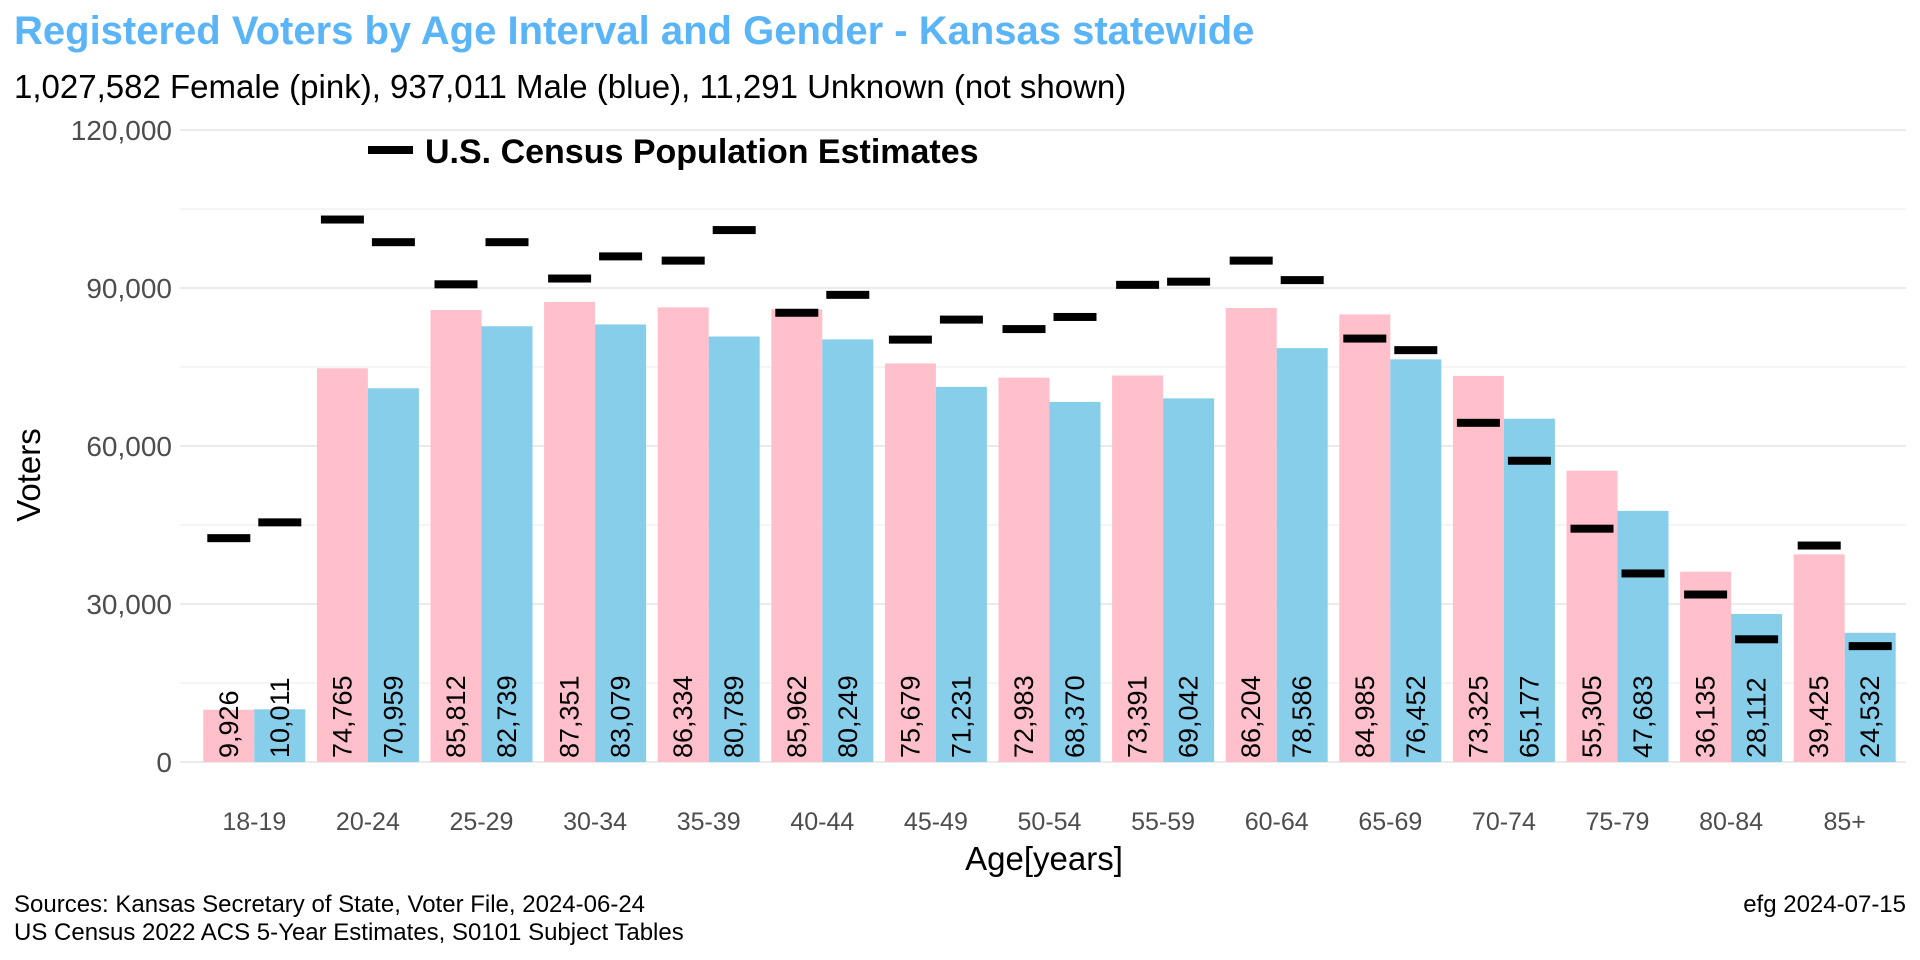  What do you see at coordinates (1277, 822) in the screenshot?
I see `x-tick-label: 60-64` at bounding box center [1277, 822].